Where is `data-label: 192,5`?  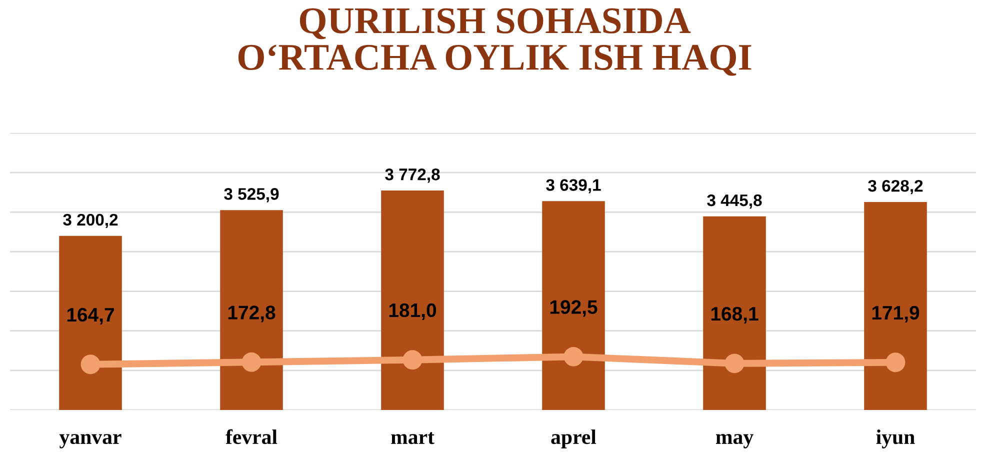
data-label: 192,5 is located at coordinates (574, 308).